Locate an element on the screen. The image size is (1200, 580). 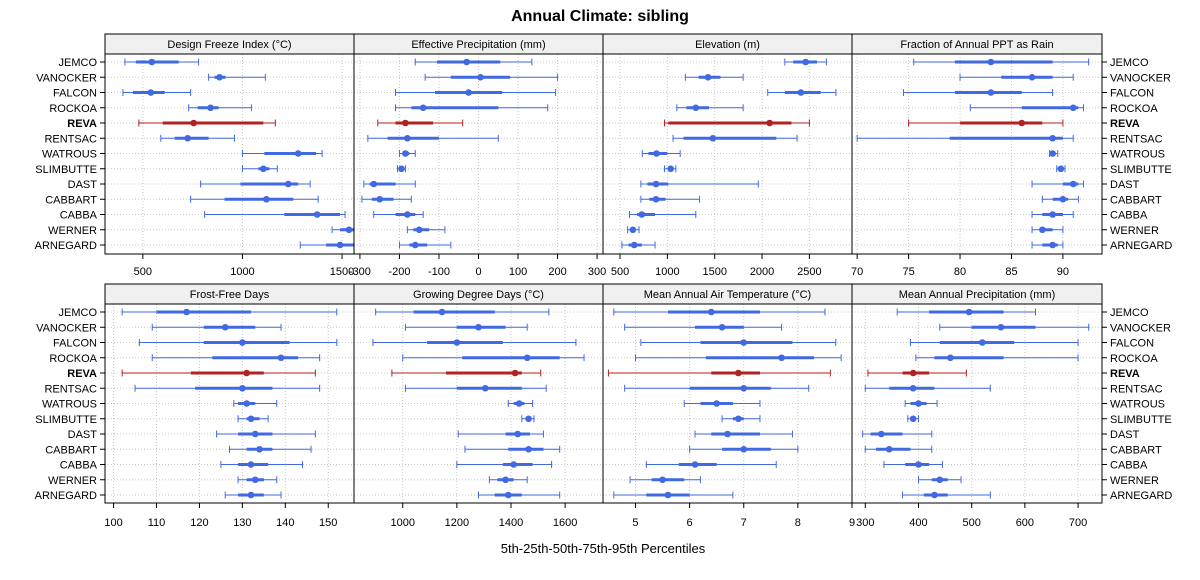
site-label-right: WERNER is located at coordinates (1134, 231).